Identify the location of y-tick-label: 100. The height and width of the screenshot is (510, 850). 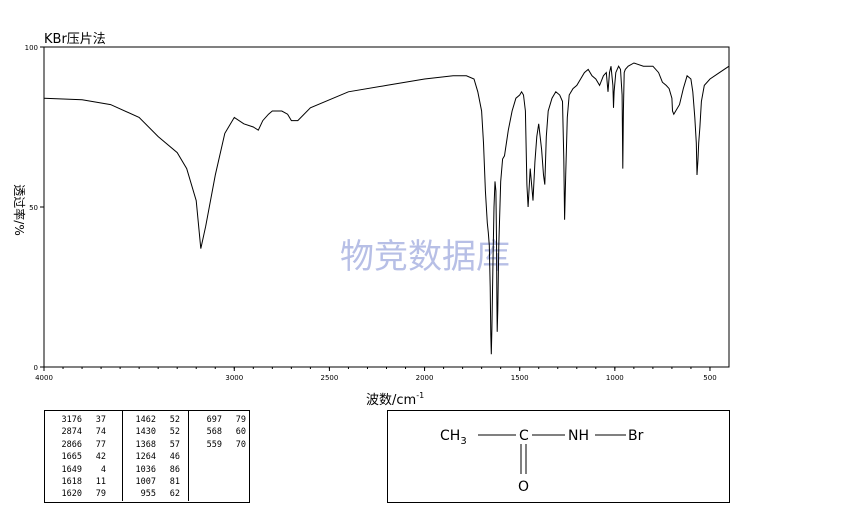
(31, 48).